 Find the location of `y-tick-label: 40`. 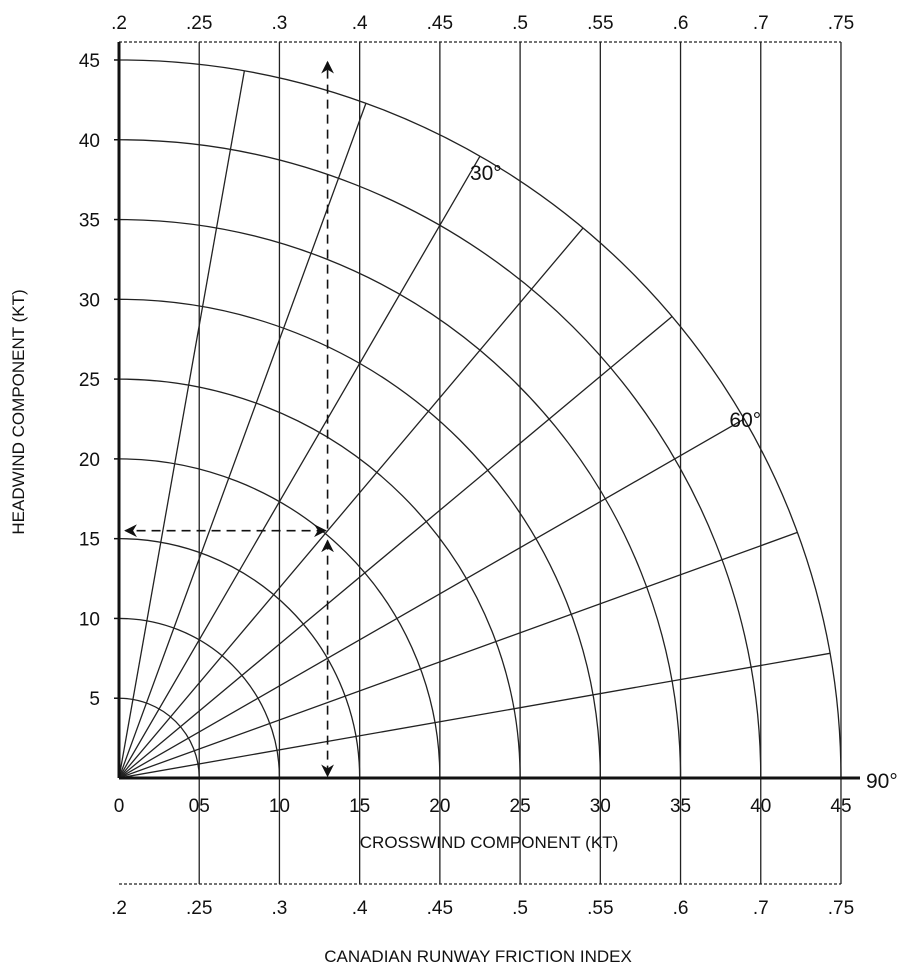

y-tick-label: 40 is located at coordinates (89, 141).